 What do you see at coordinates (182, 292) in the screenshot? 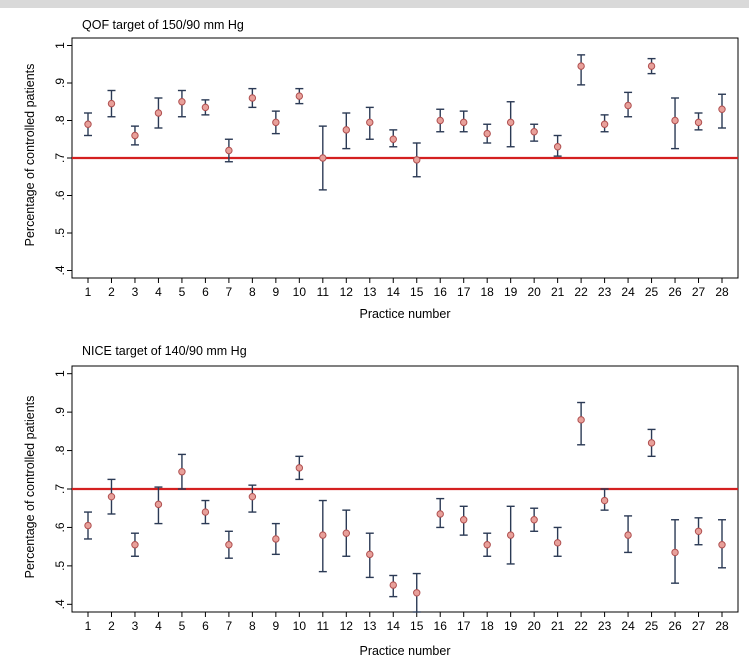
I see `x-tick-label: 5` at bounding box center [182, 292].